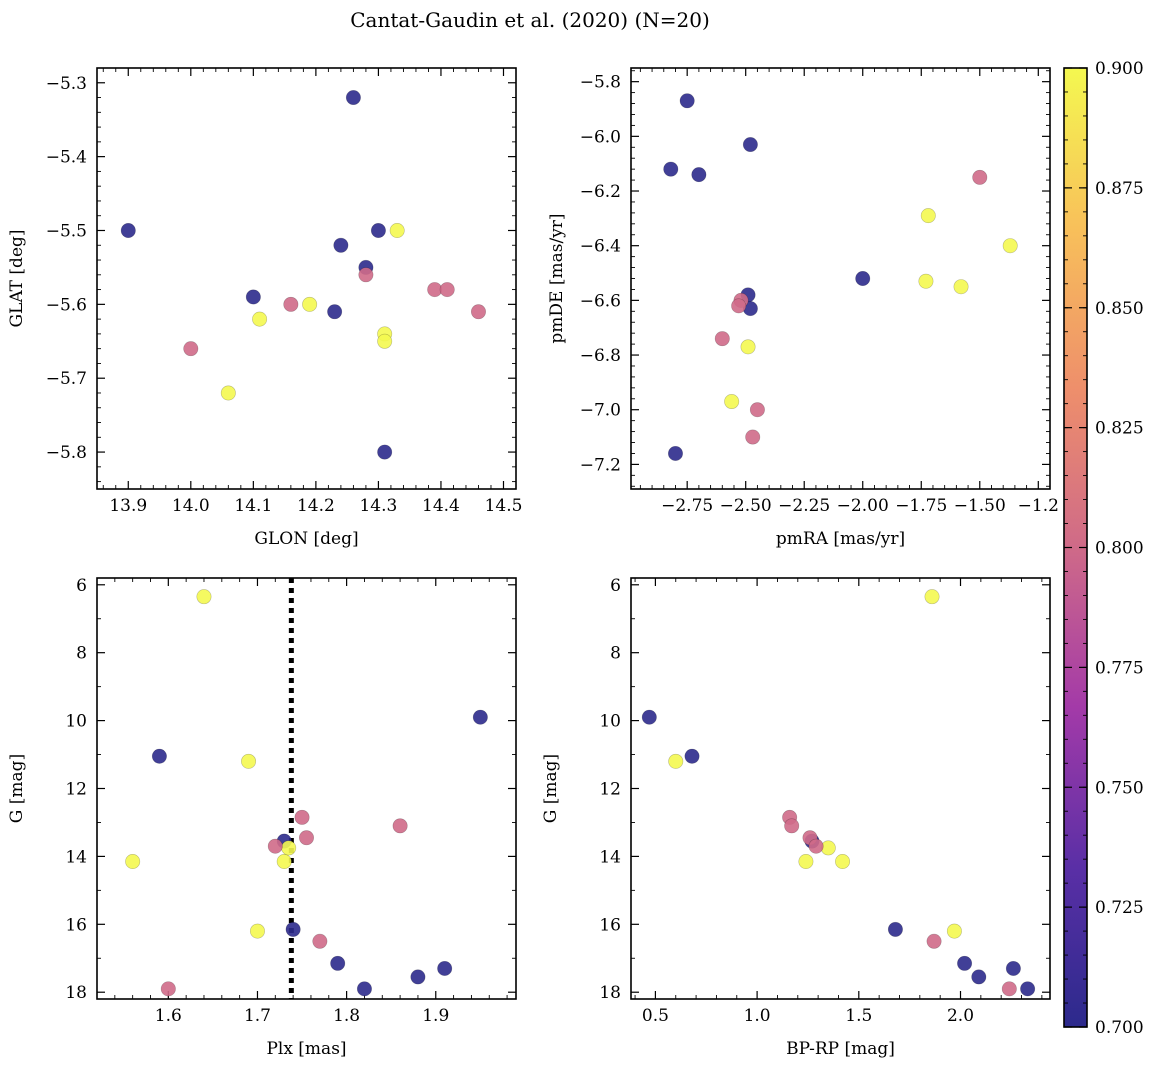  Describe the element at coordinates (504, 506) in the screenshot. I see `x-tick-label: 14.5` at that location.